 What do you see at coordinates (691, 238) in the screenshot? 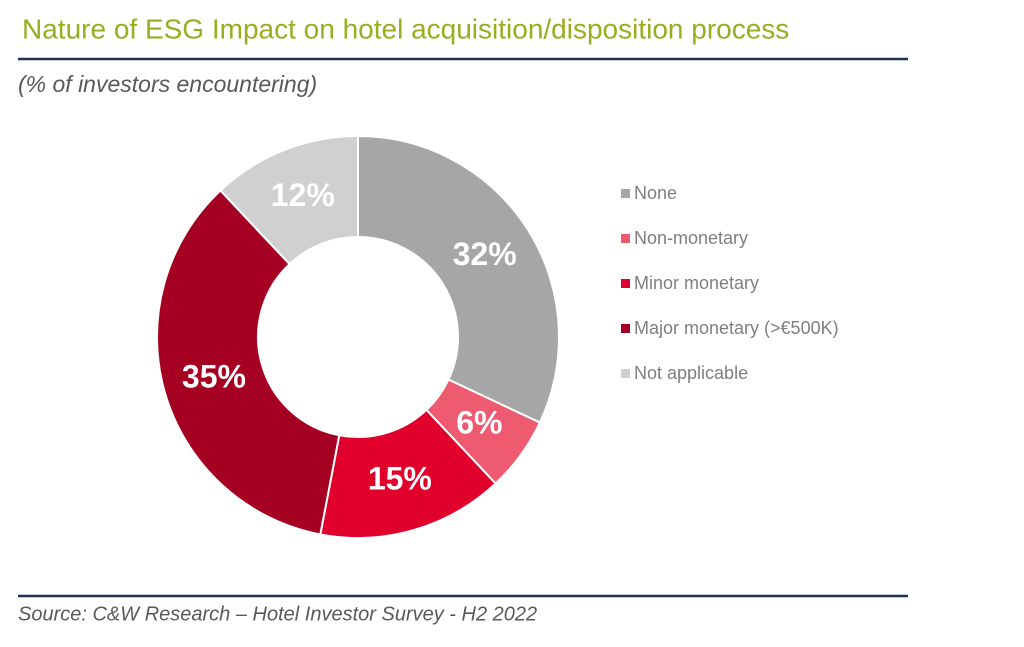
I see `legend-label: Non-monetary` at bounding box center [691, 238].